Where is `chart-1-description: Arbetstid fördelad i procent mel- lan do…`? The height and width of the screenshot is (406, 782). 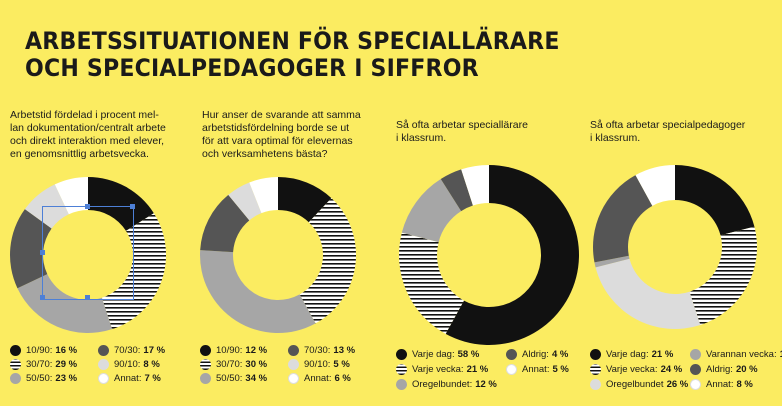
chart-1-description: Arbetstid fördelad i procent mel- lan do… is located at coordinates (88, 134).